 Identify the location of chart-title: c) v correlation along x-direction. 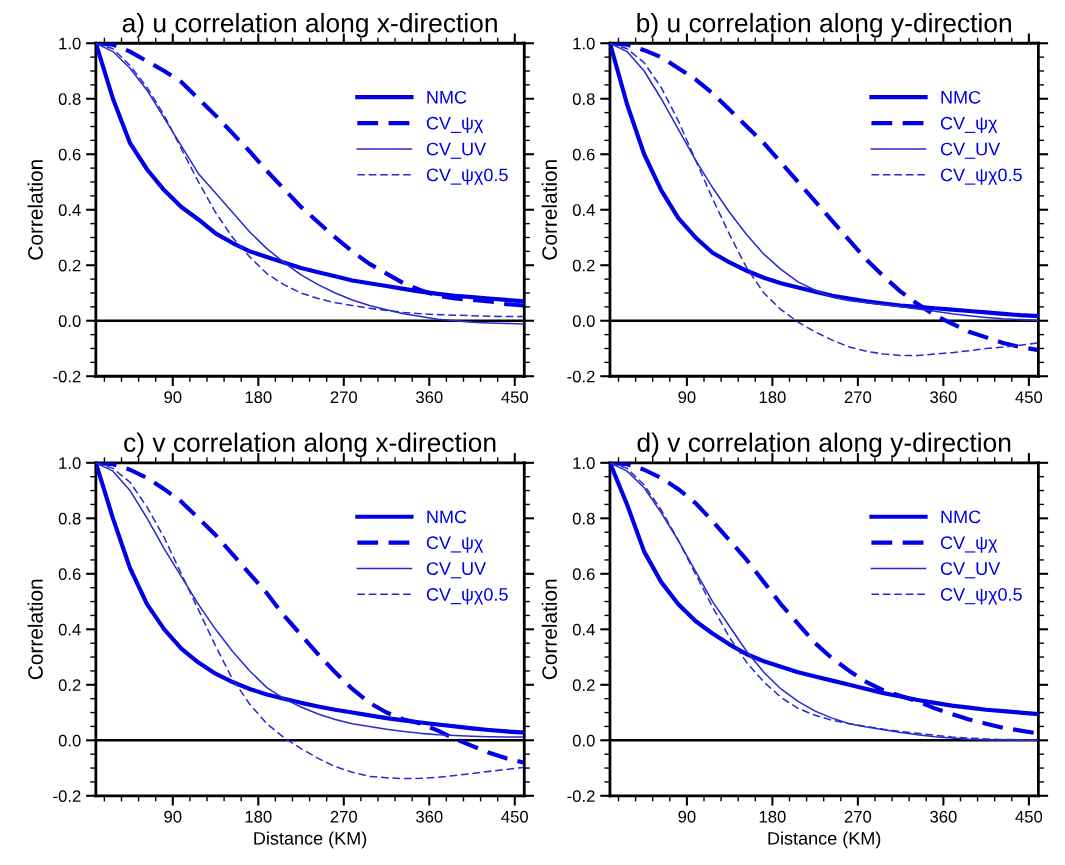
(310, 445).